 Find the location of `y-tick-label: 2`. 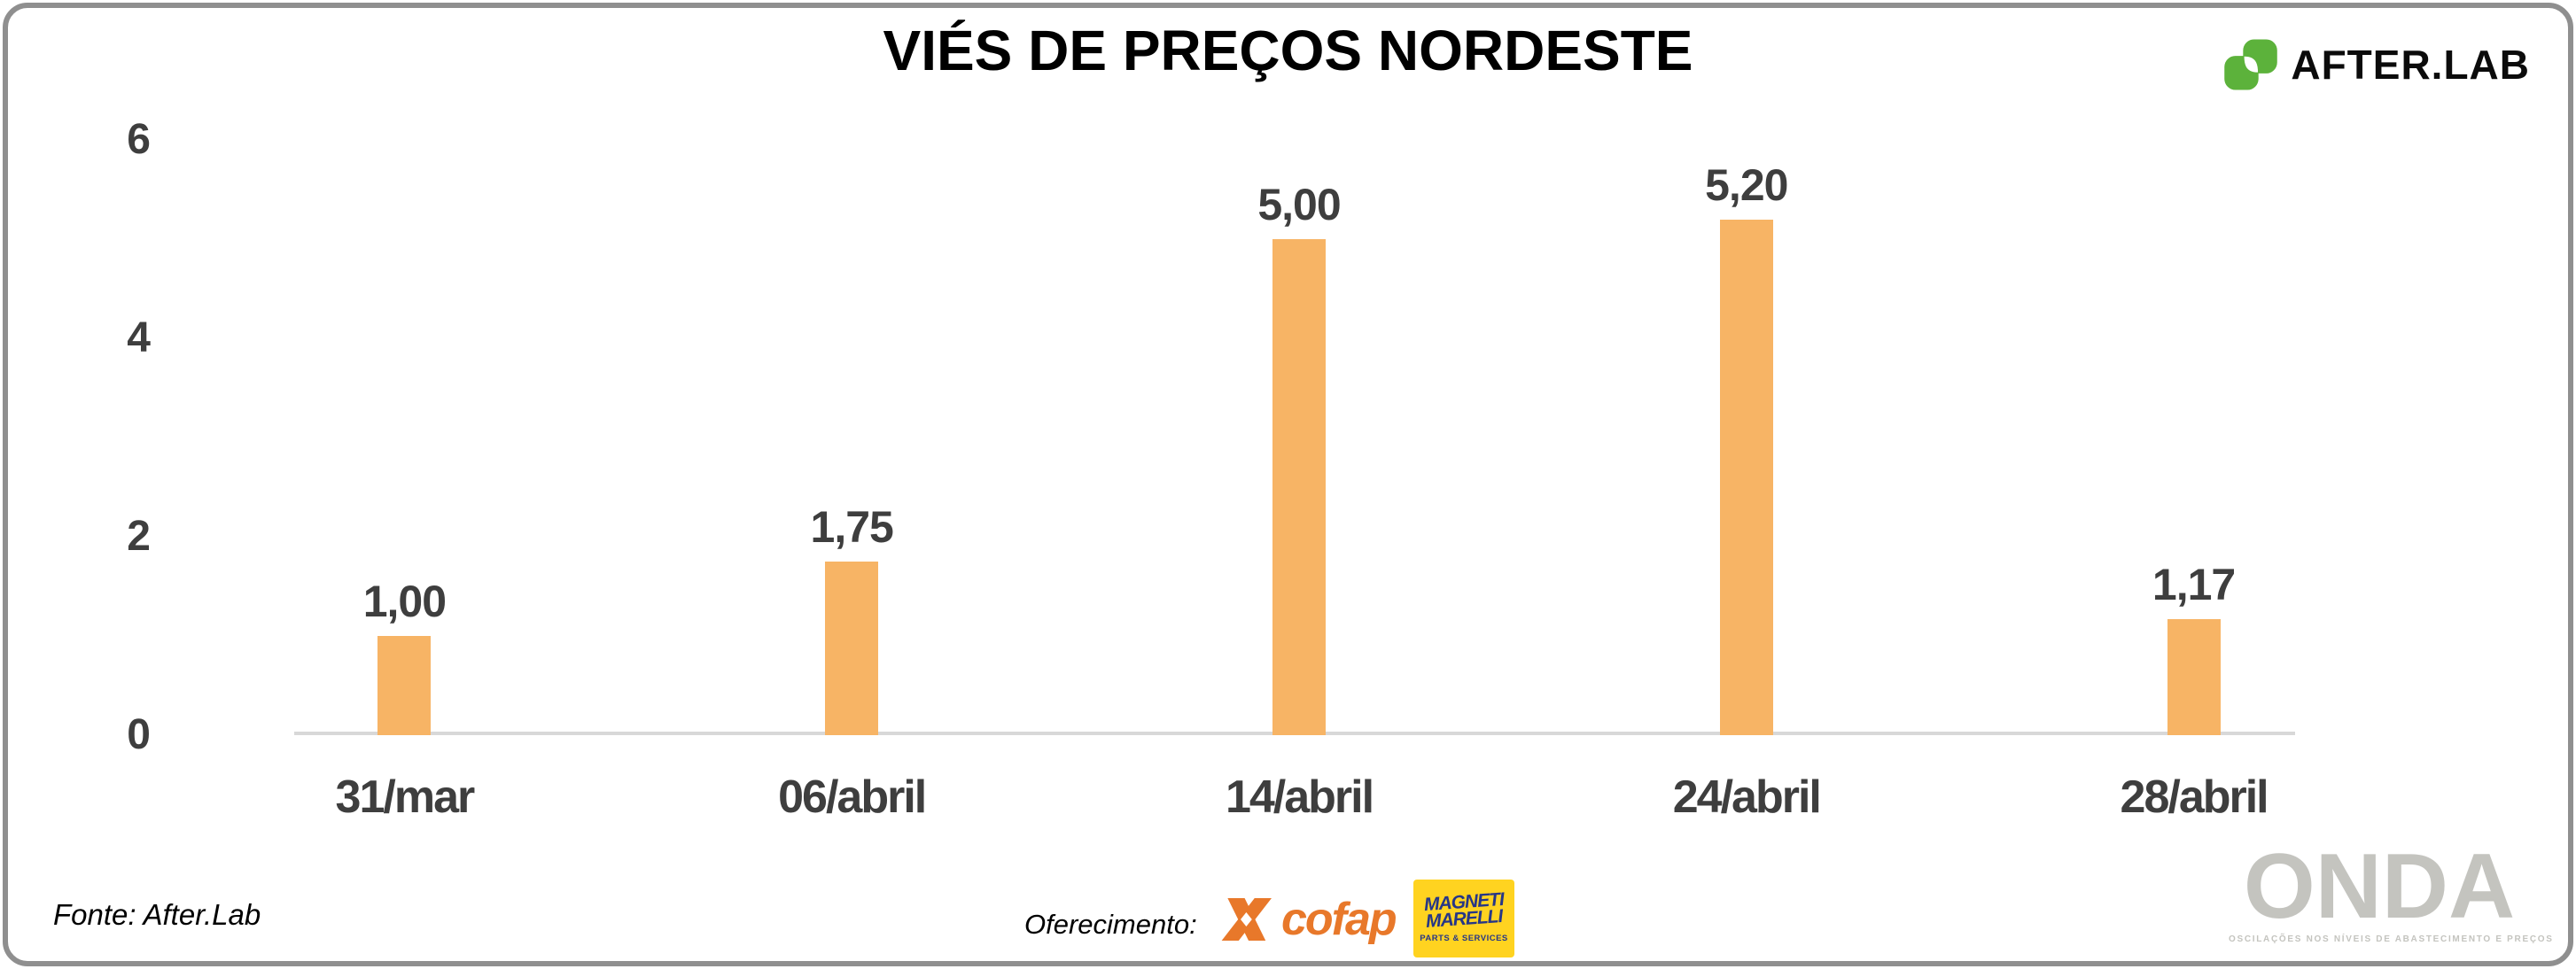

y-tick-label: 2 is located at coordinates (139, 536).